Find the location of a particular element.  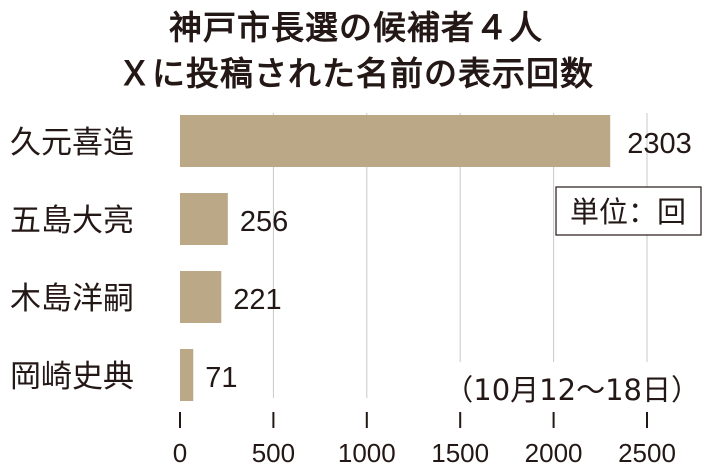

data-label: 2303 is located at coordinates (659, 144).